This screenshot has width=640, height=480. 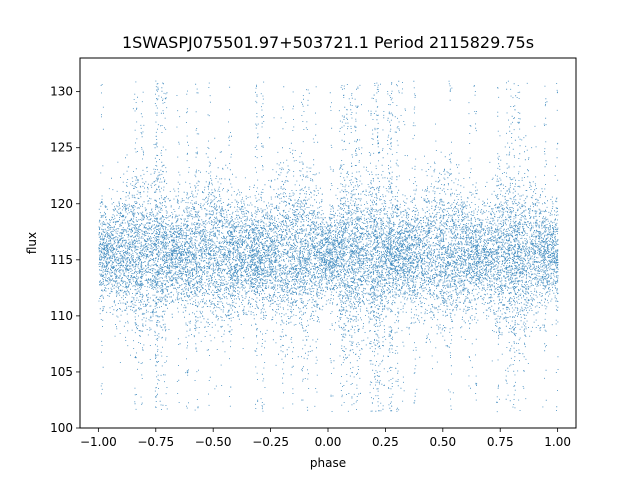 I want to click on y-tick-label: 105, so click(x=61, y=372).